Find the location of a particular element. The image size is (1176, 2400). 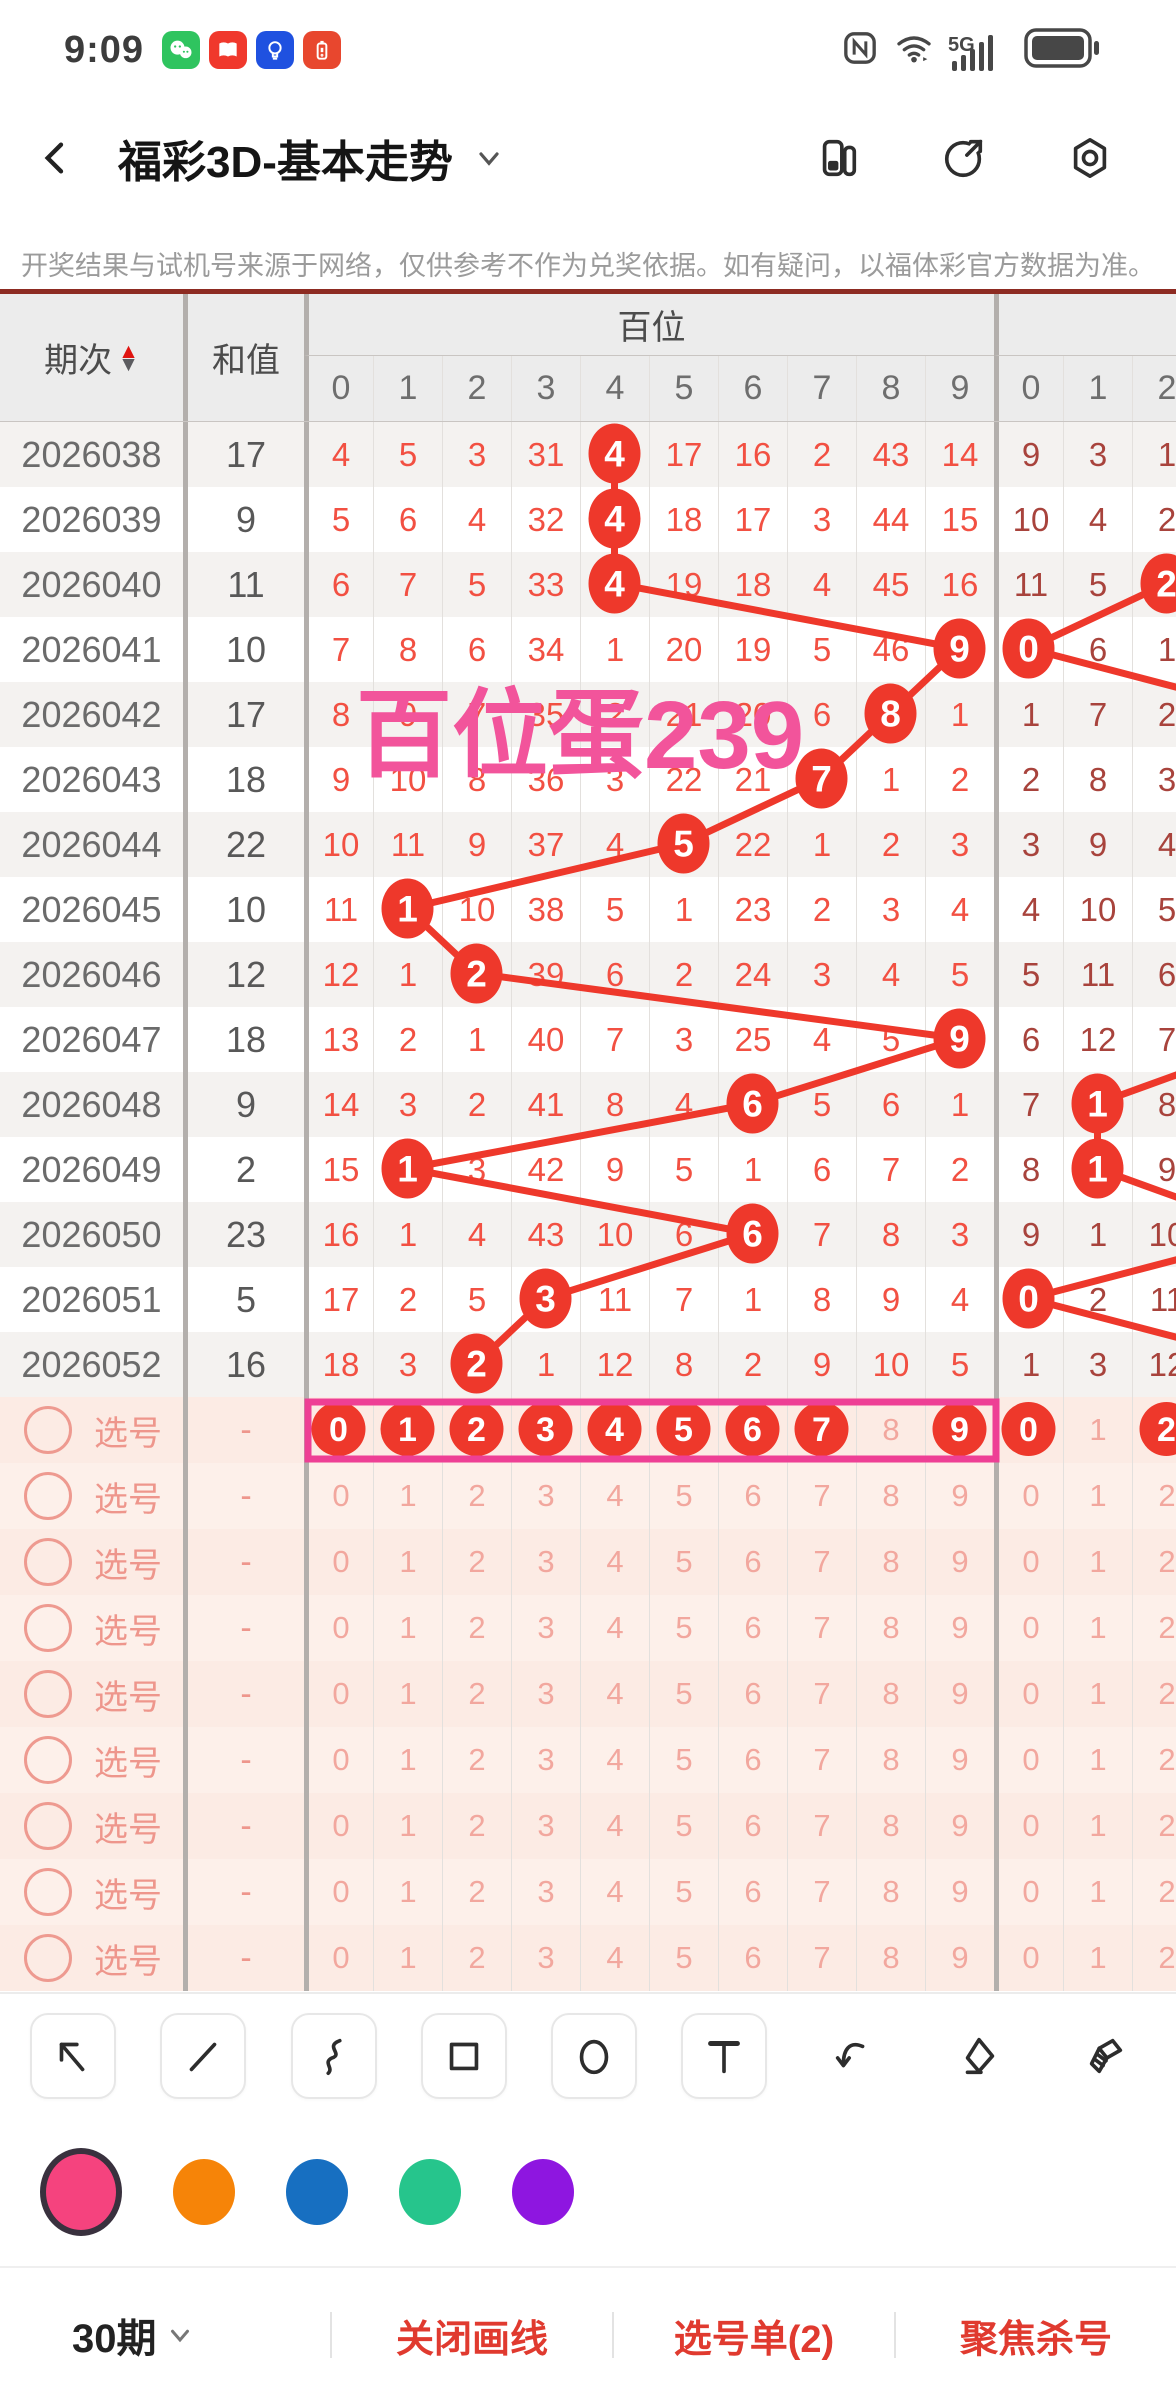

undo-icon is located at coordinates (853, 2056).